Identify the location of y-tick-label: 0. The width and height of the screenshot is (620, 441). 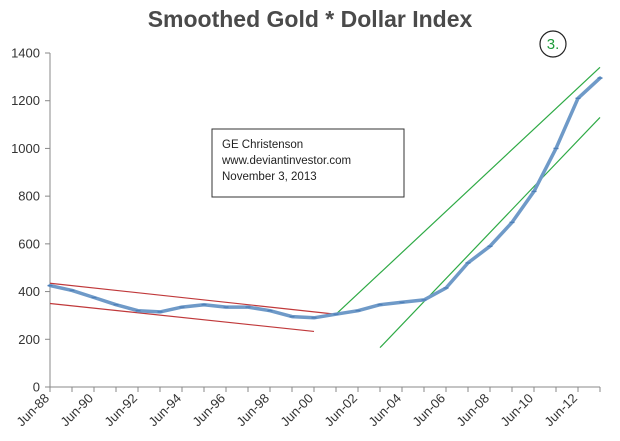
(36, 387).